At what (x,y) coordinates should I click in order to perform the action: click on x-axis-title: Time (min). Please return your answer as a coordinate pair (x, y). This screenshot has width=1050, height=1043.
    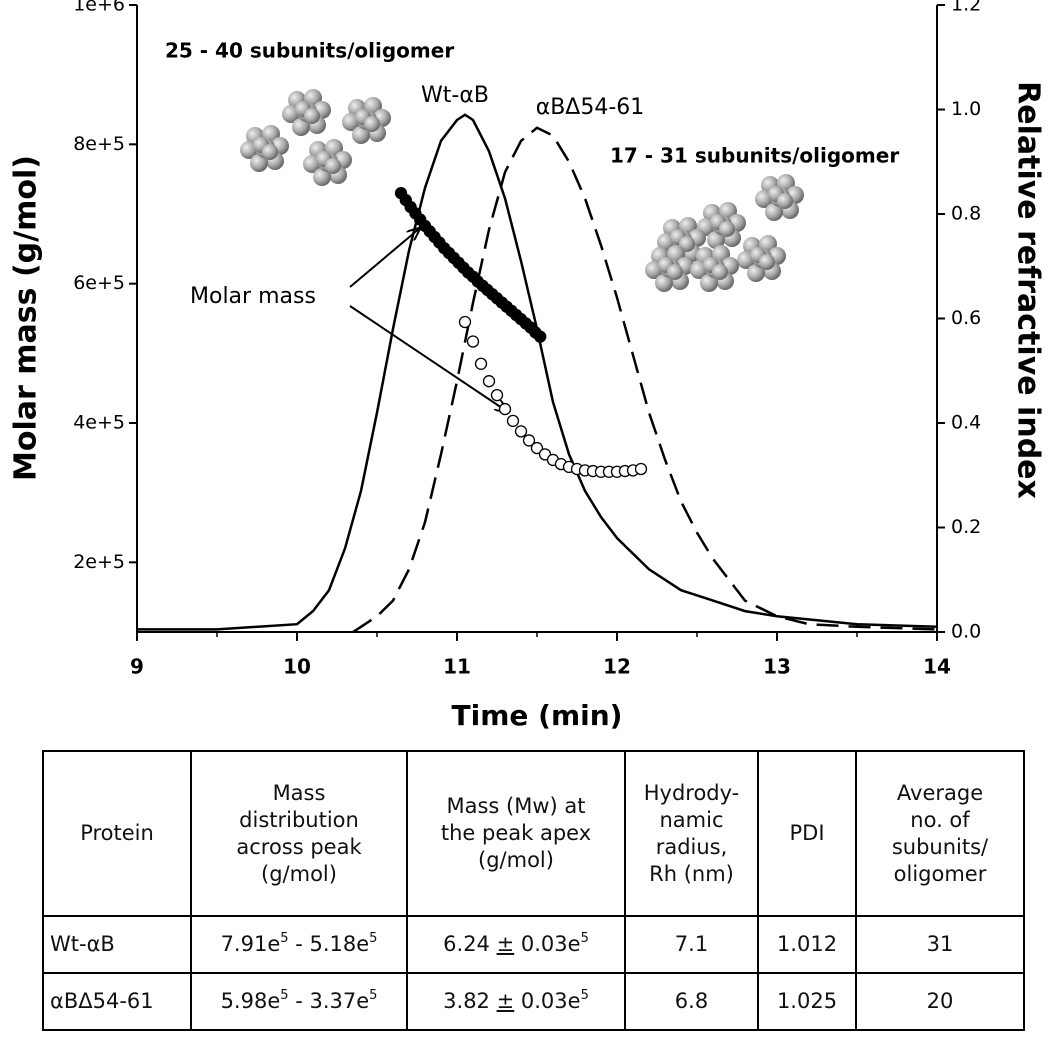
    Looking at the image, I should click on (537, 715).